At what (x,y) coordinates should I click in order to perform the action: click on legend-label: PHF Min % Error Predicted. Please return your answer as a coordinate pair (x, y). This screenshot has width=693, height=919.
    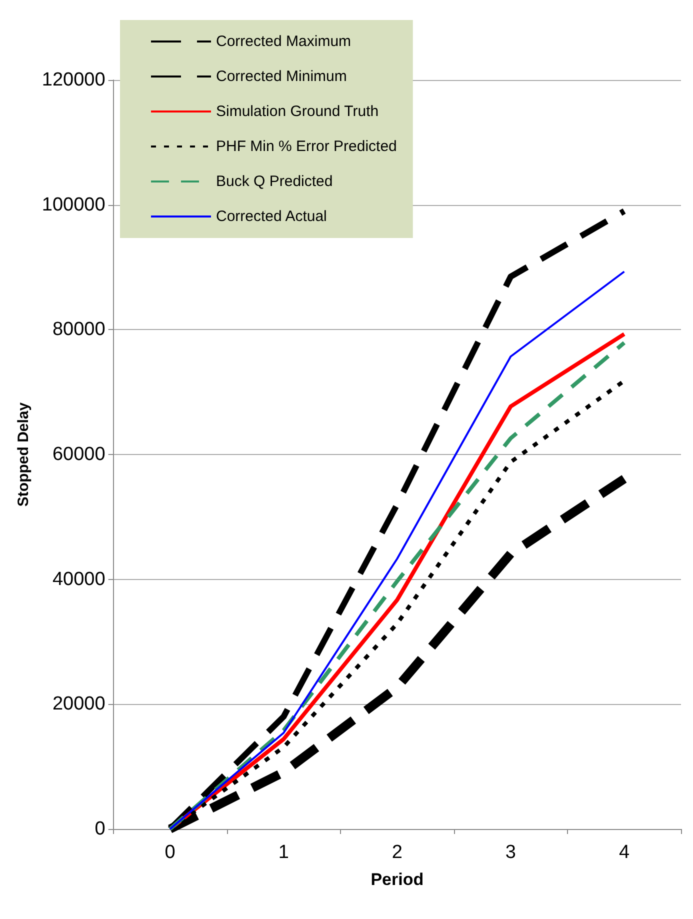
    Looking at the image, I should click on (306, 146).